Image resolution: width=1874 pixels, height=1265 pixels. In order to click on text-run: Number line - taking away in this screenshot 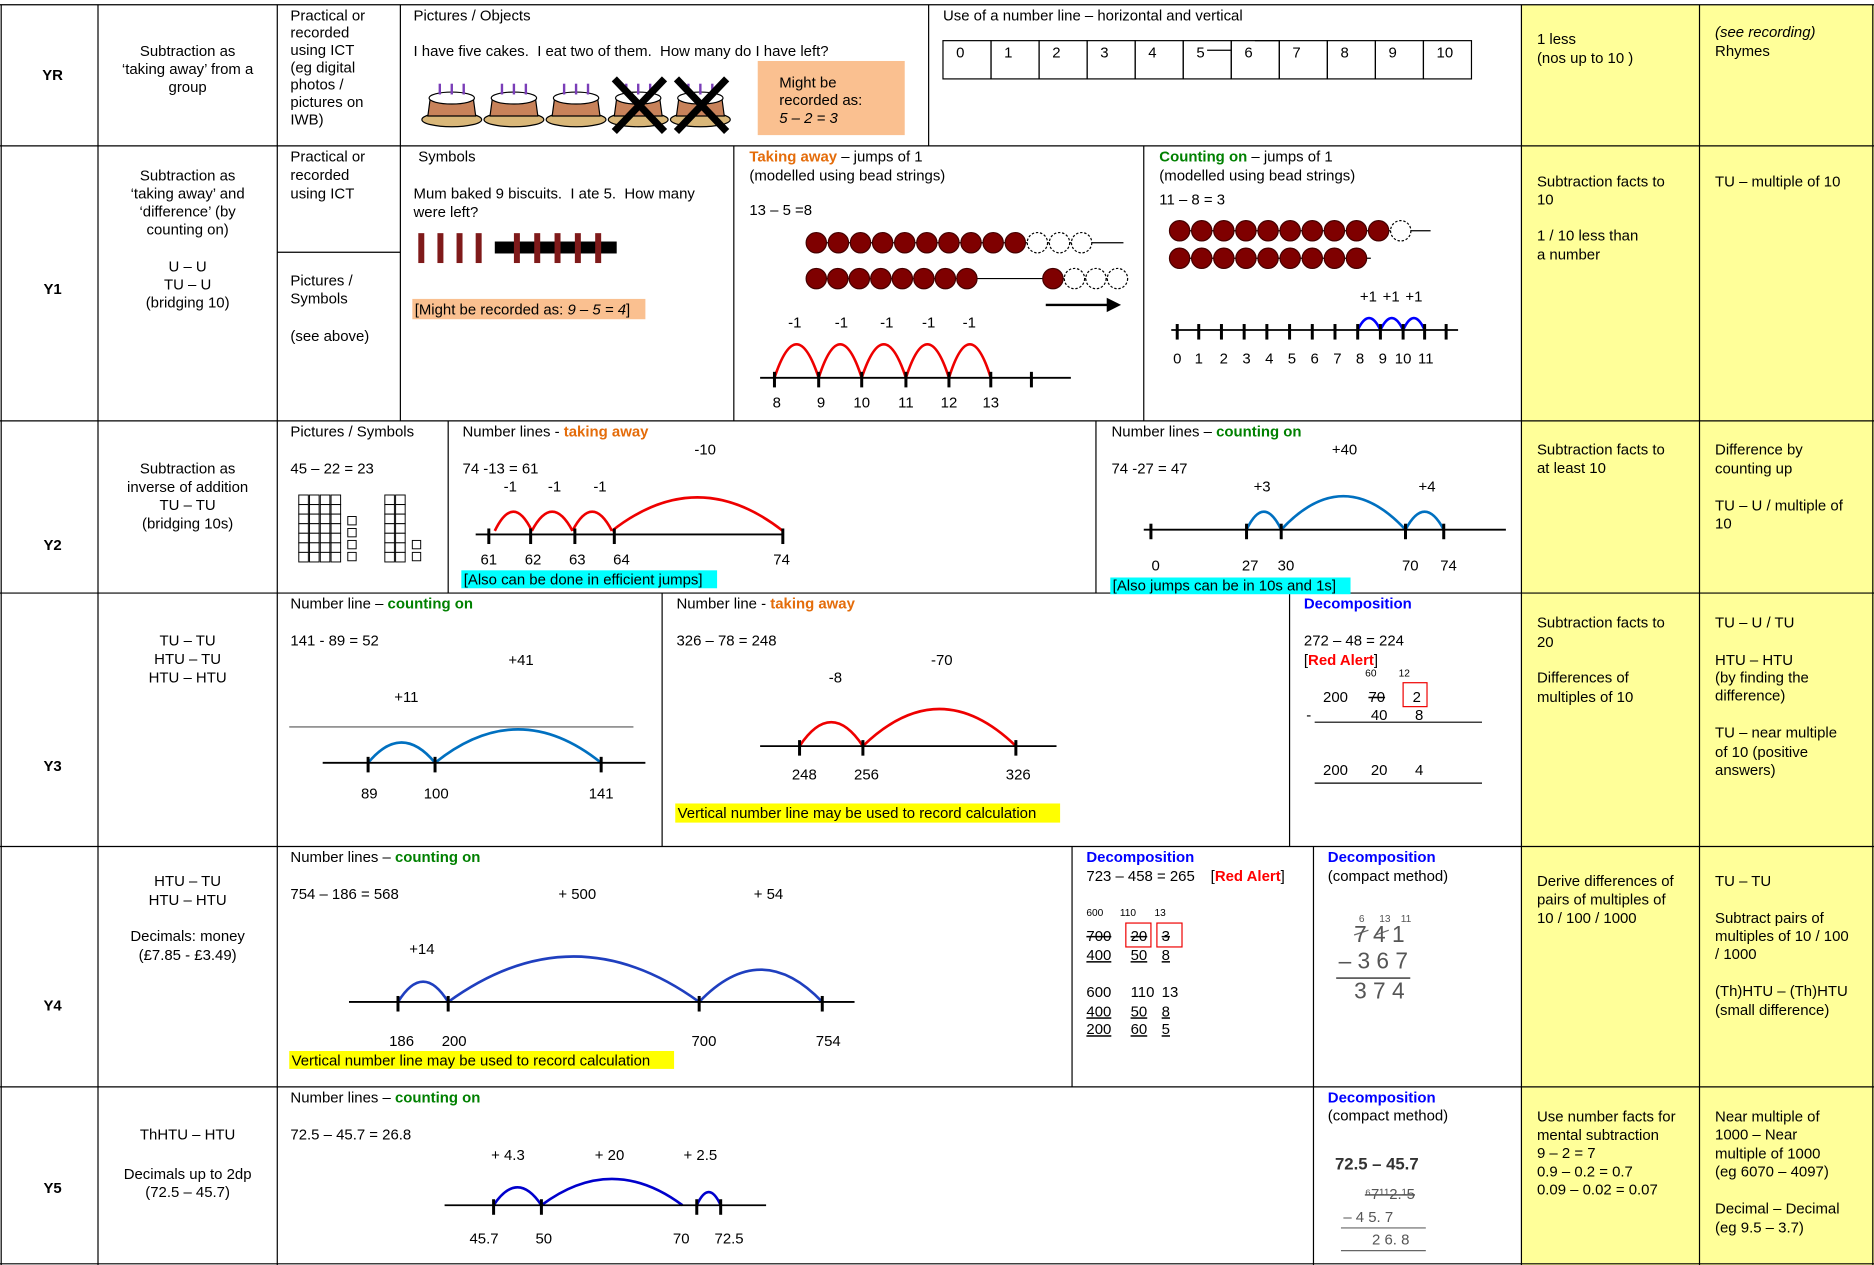, I will do `click(765, 604)`.